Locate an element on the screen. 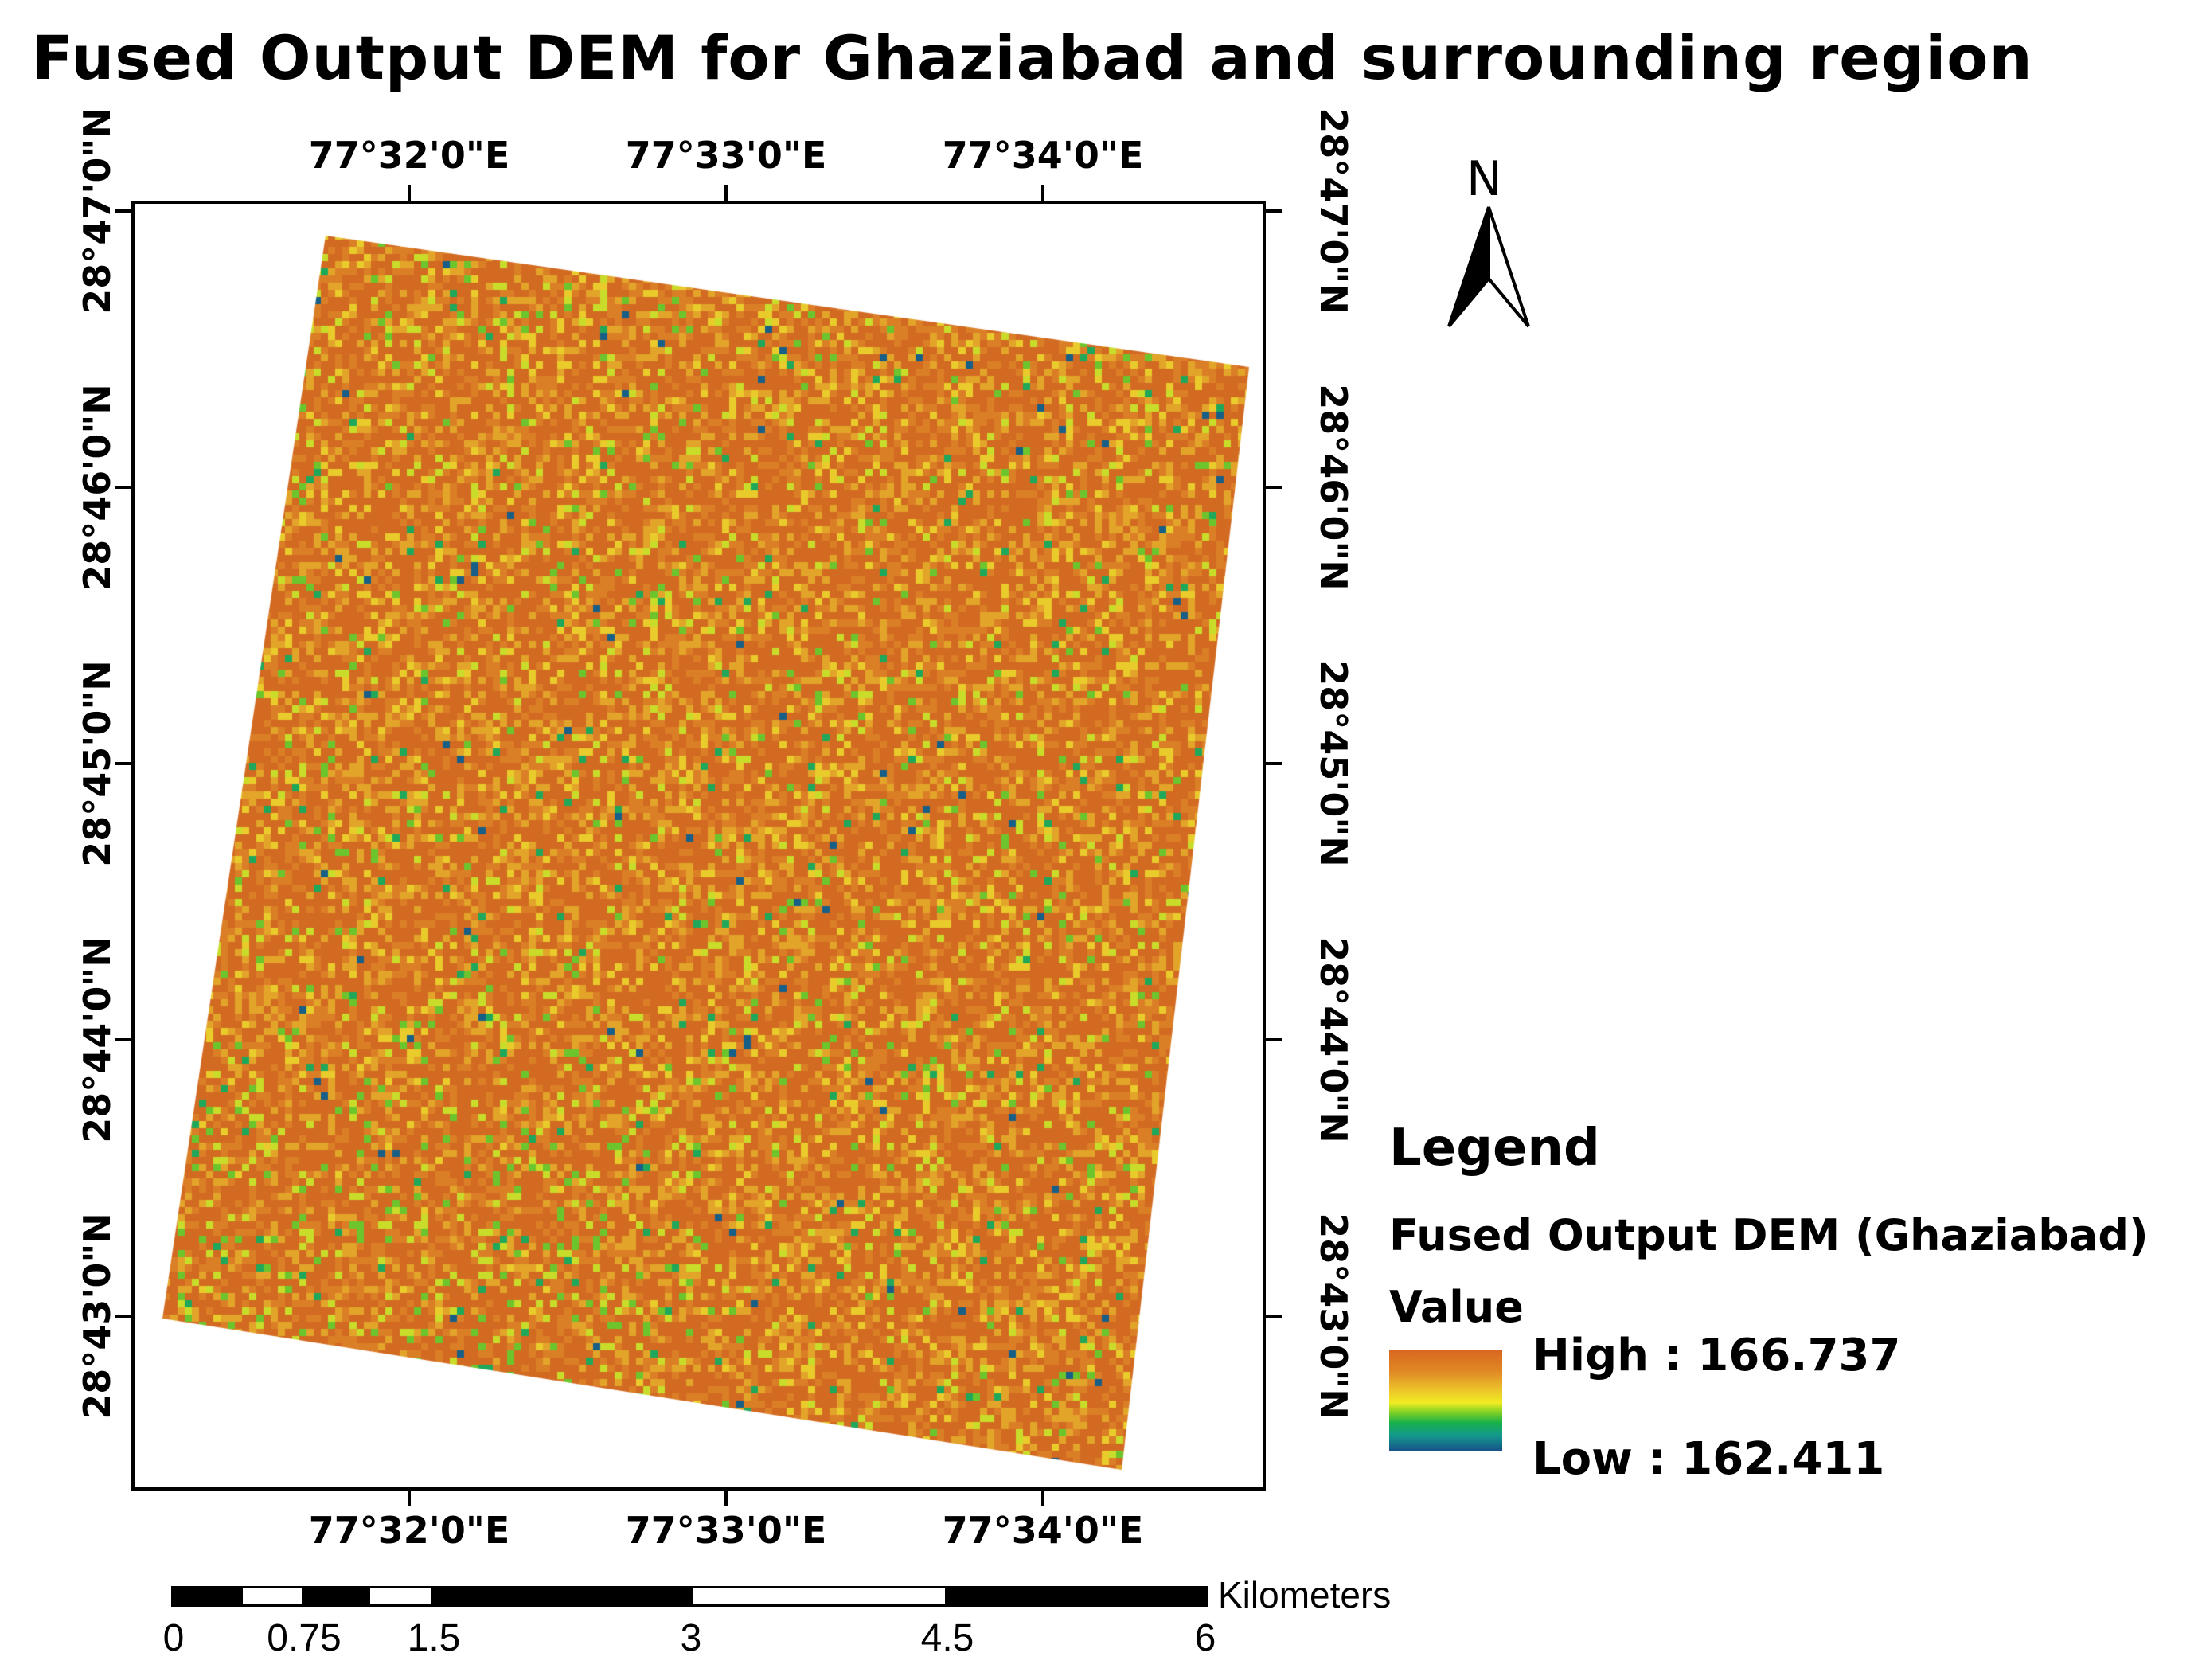 This screenshot has width=2198, height=1680. legend-title: Legend is located at coordinates (1494, 1148).